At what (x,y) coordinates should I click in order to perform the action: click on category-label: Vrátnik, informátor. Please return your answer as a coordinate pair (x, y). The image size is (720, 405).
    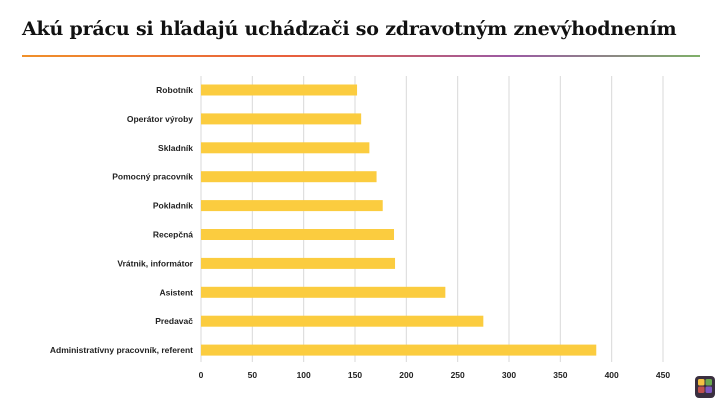
    Looking at the image, I should click on (155, 263).